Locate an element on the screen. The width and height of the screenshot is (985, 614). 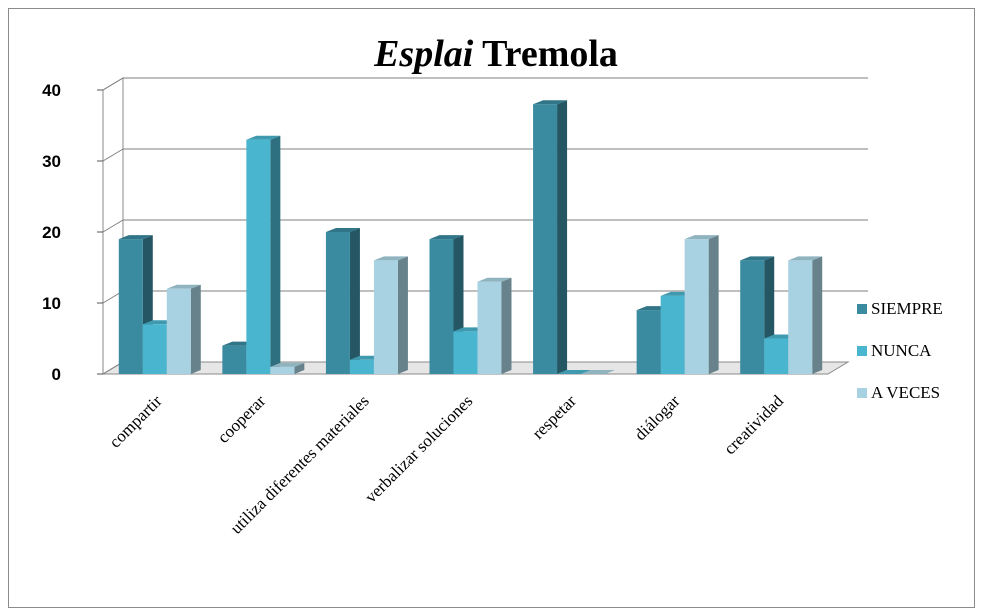
chart-title-rest: Tremola is located at coordinates (550, 54).